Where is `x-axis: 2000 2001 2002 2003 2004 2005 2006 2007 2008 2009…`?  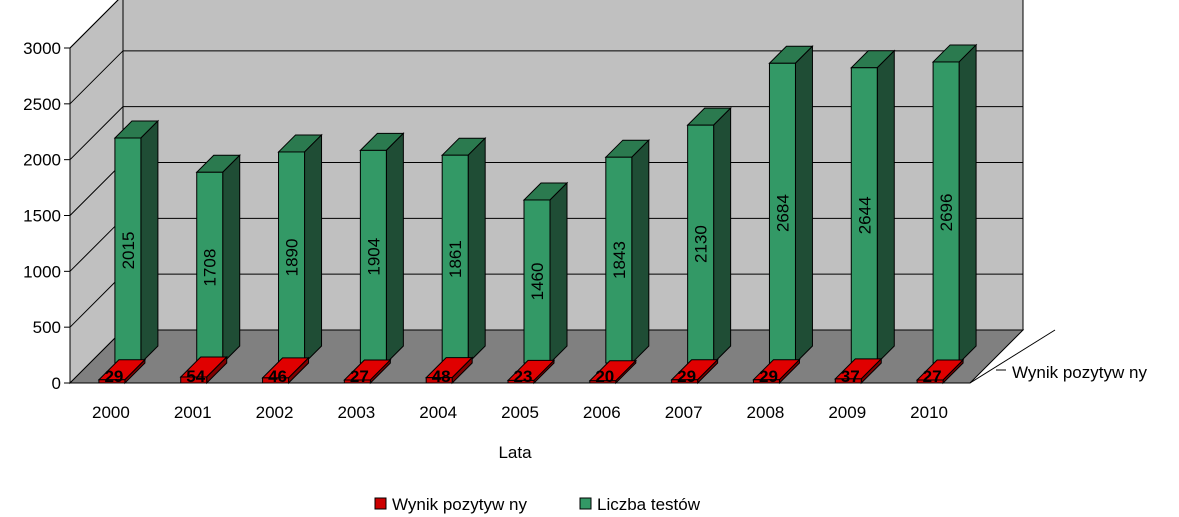 x-axis: 2000 2001 2002 2003 2004 2005 2006 2007 2008 2009… is located at coordinates (520, 412).